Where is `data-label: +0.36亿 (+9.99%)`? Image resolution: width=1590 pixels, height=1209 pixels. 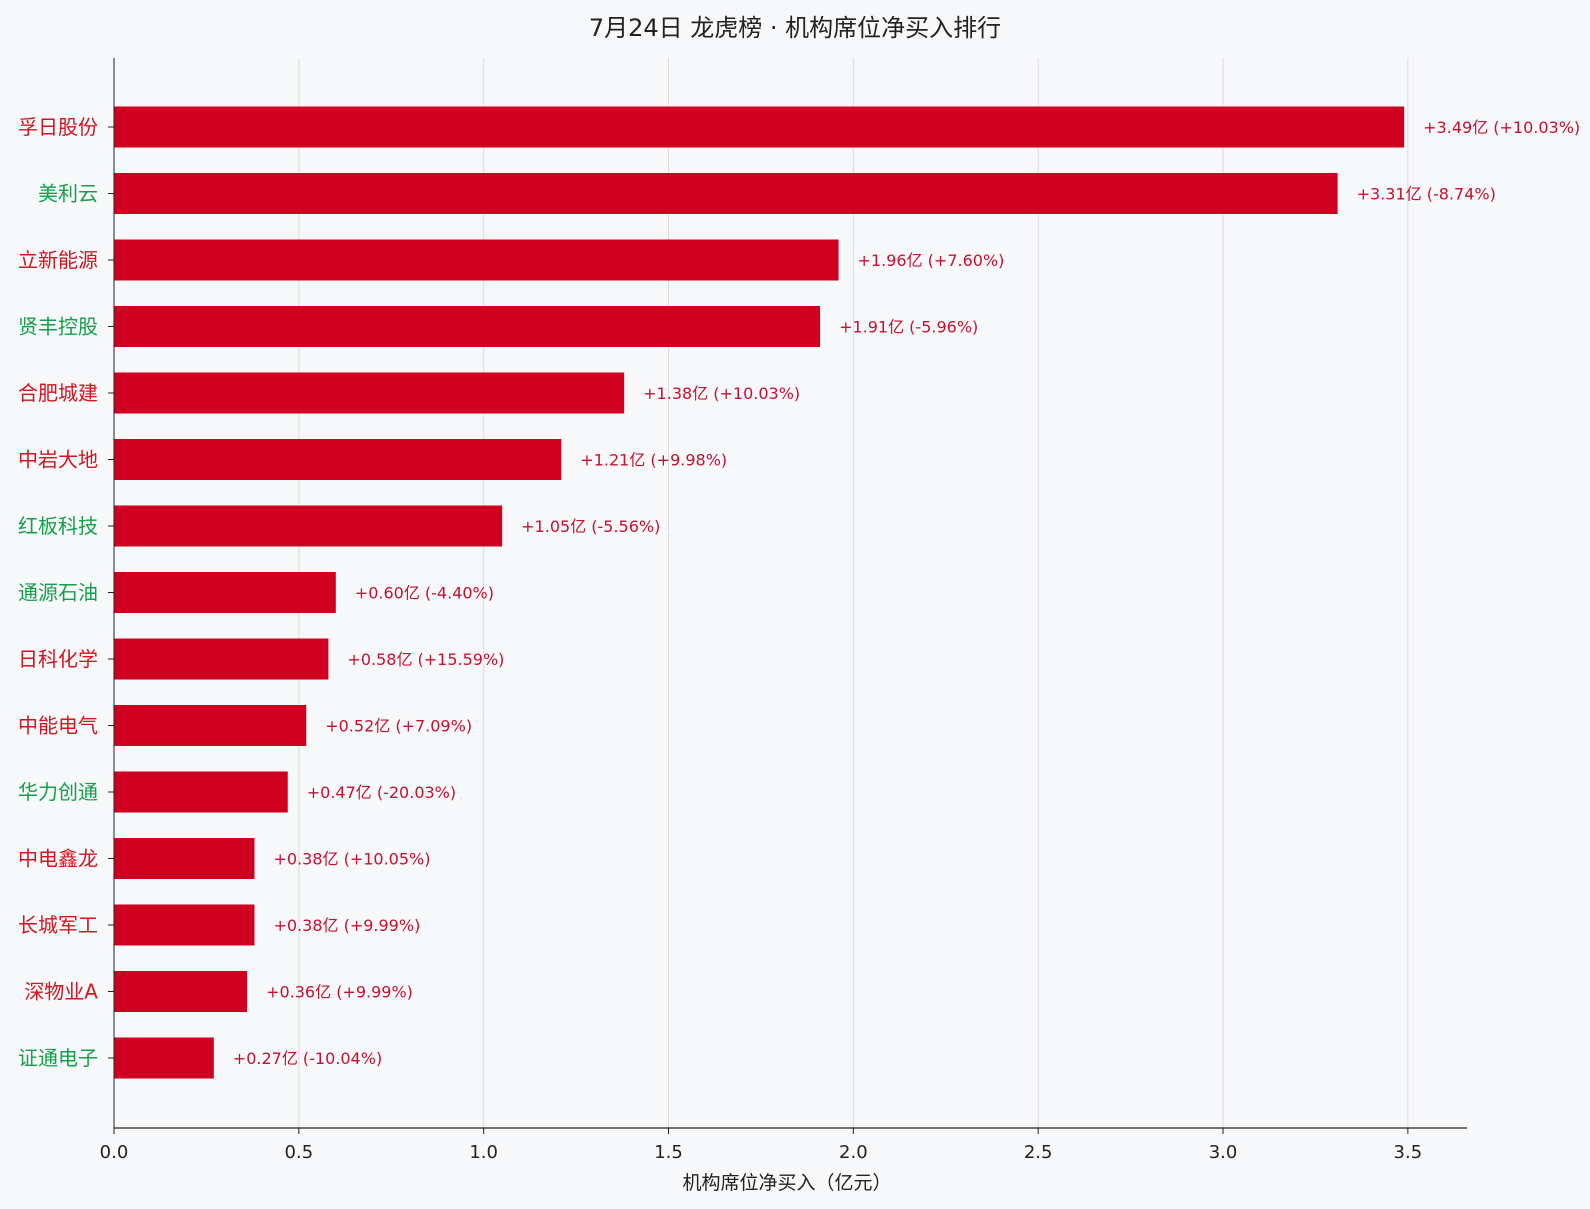
data-label: +0.36亿 (+9.99%) is located at coordinates (339, 992).